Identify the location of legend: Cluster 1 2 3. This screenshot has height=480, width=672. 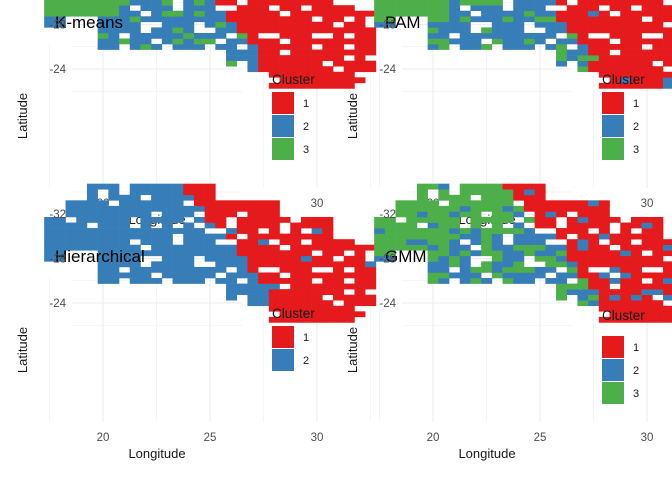
(623, 356).